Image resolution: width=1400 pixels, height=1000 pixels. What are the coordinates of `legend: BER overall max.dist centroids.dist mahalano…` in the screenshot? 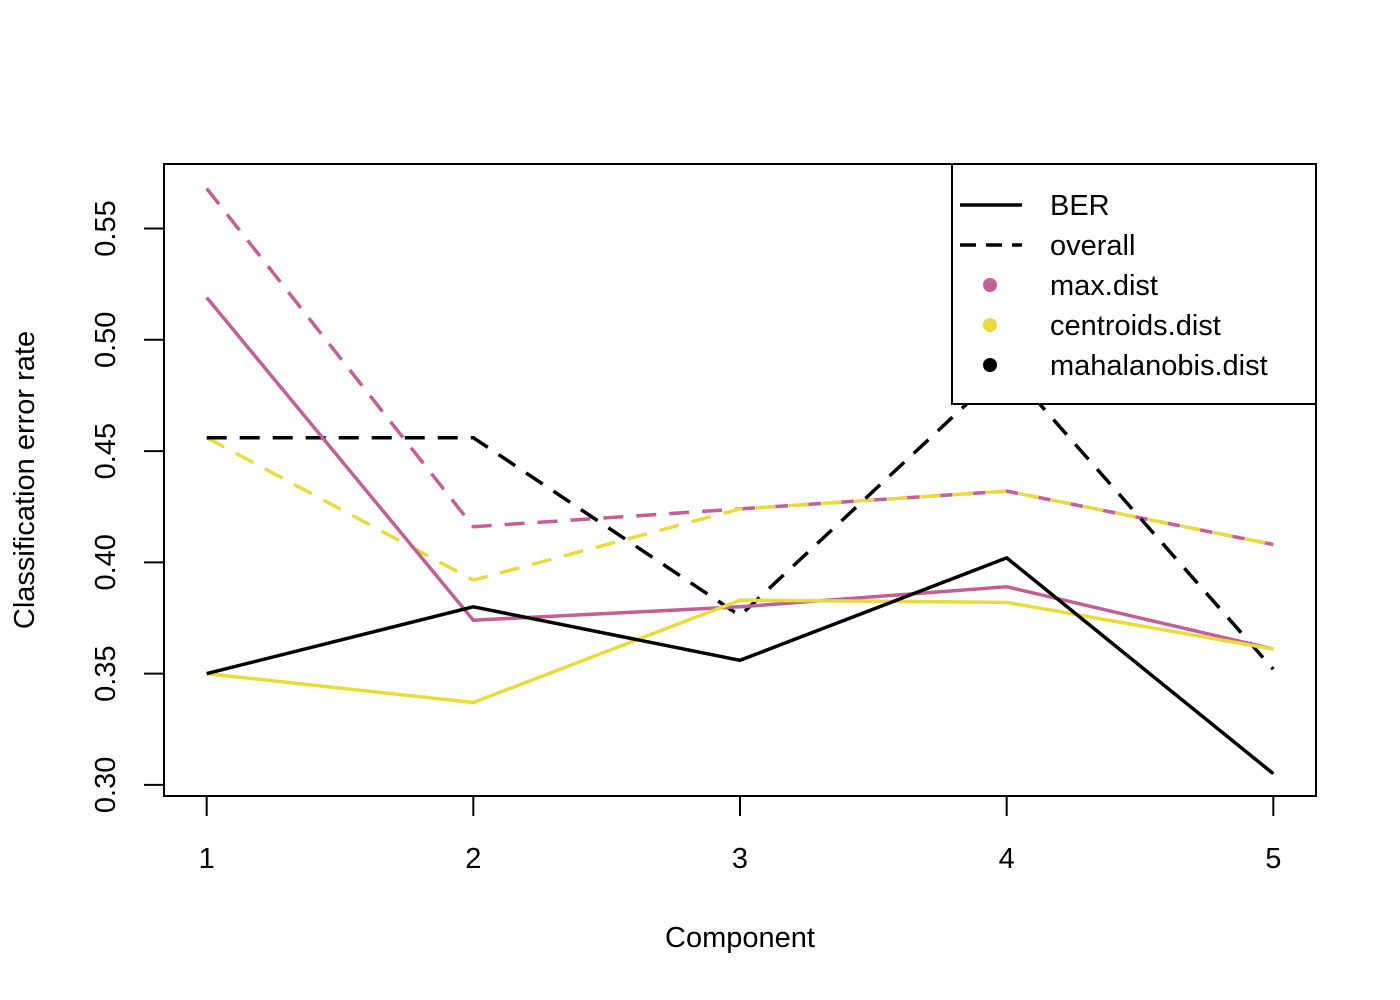 It's located at (1134, 284).